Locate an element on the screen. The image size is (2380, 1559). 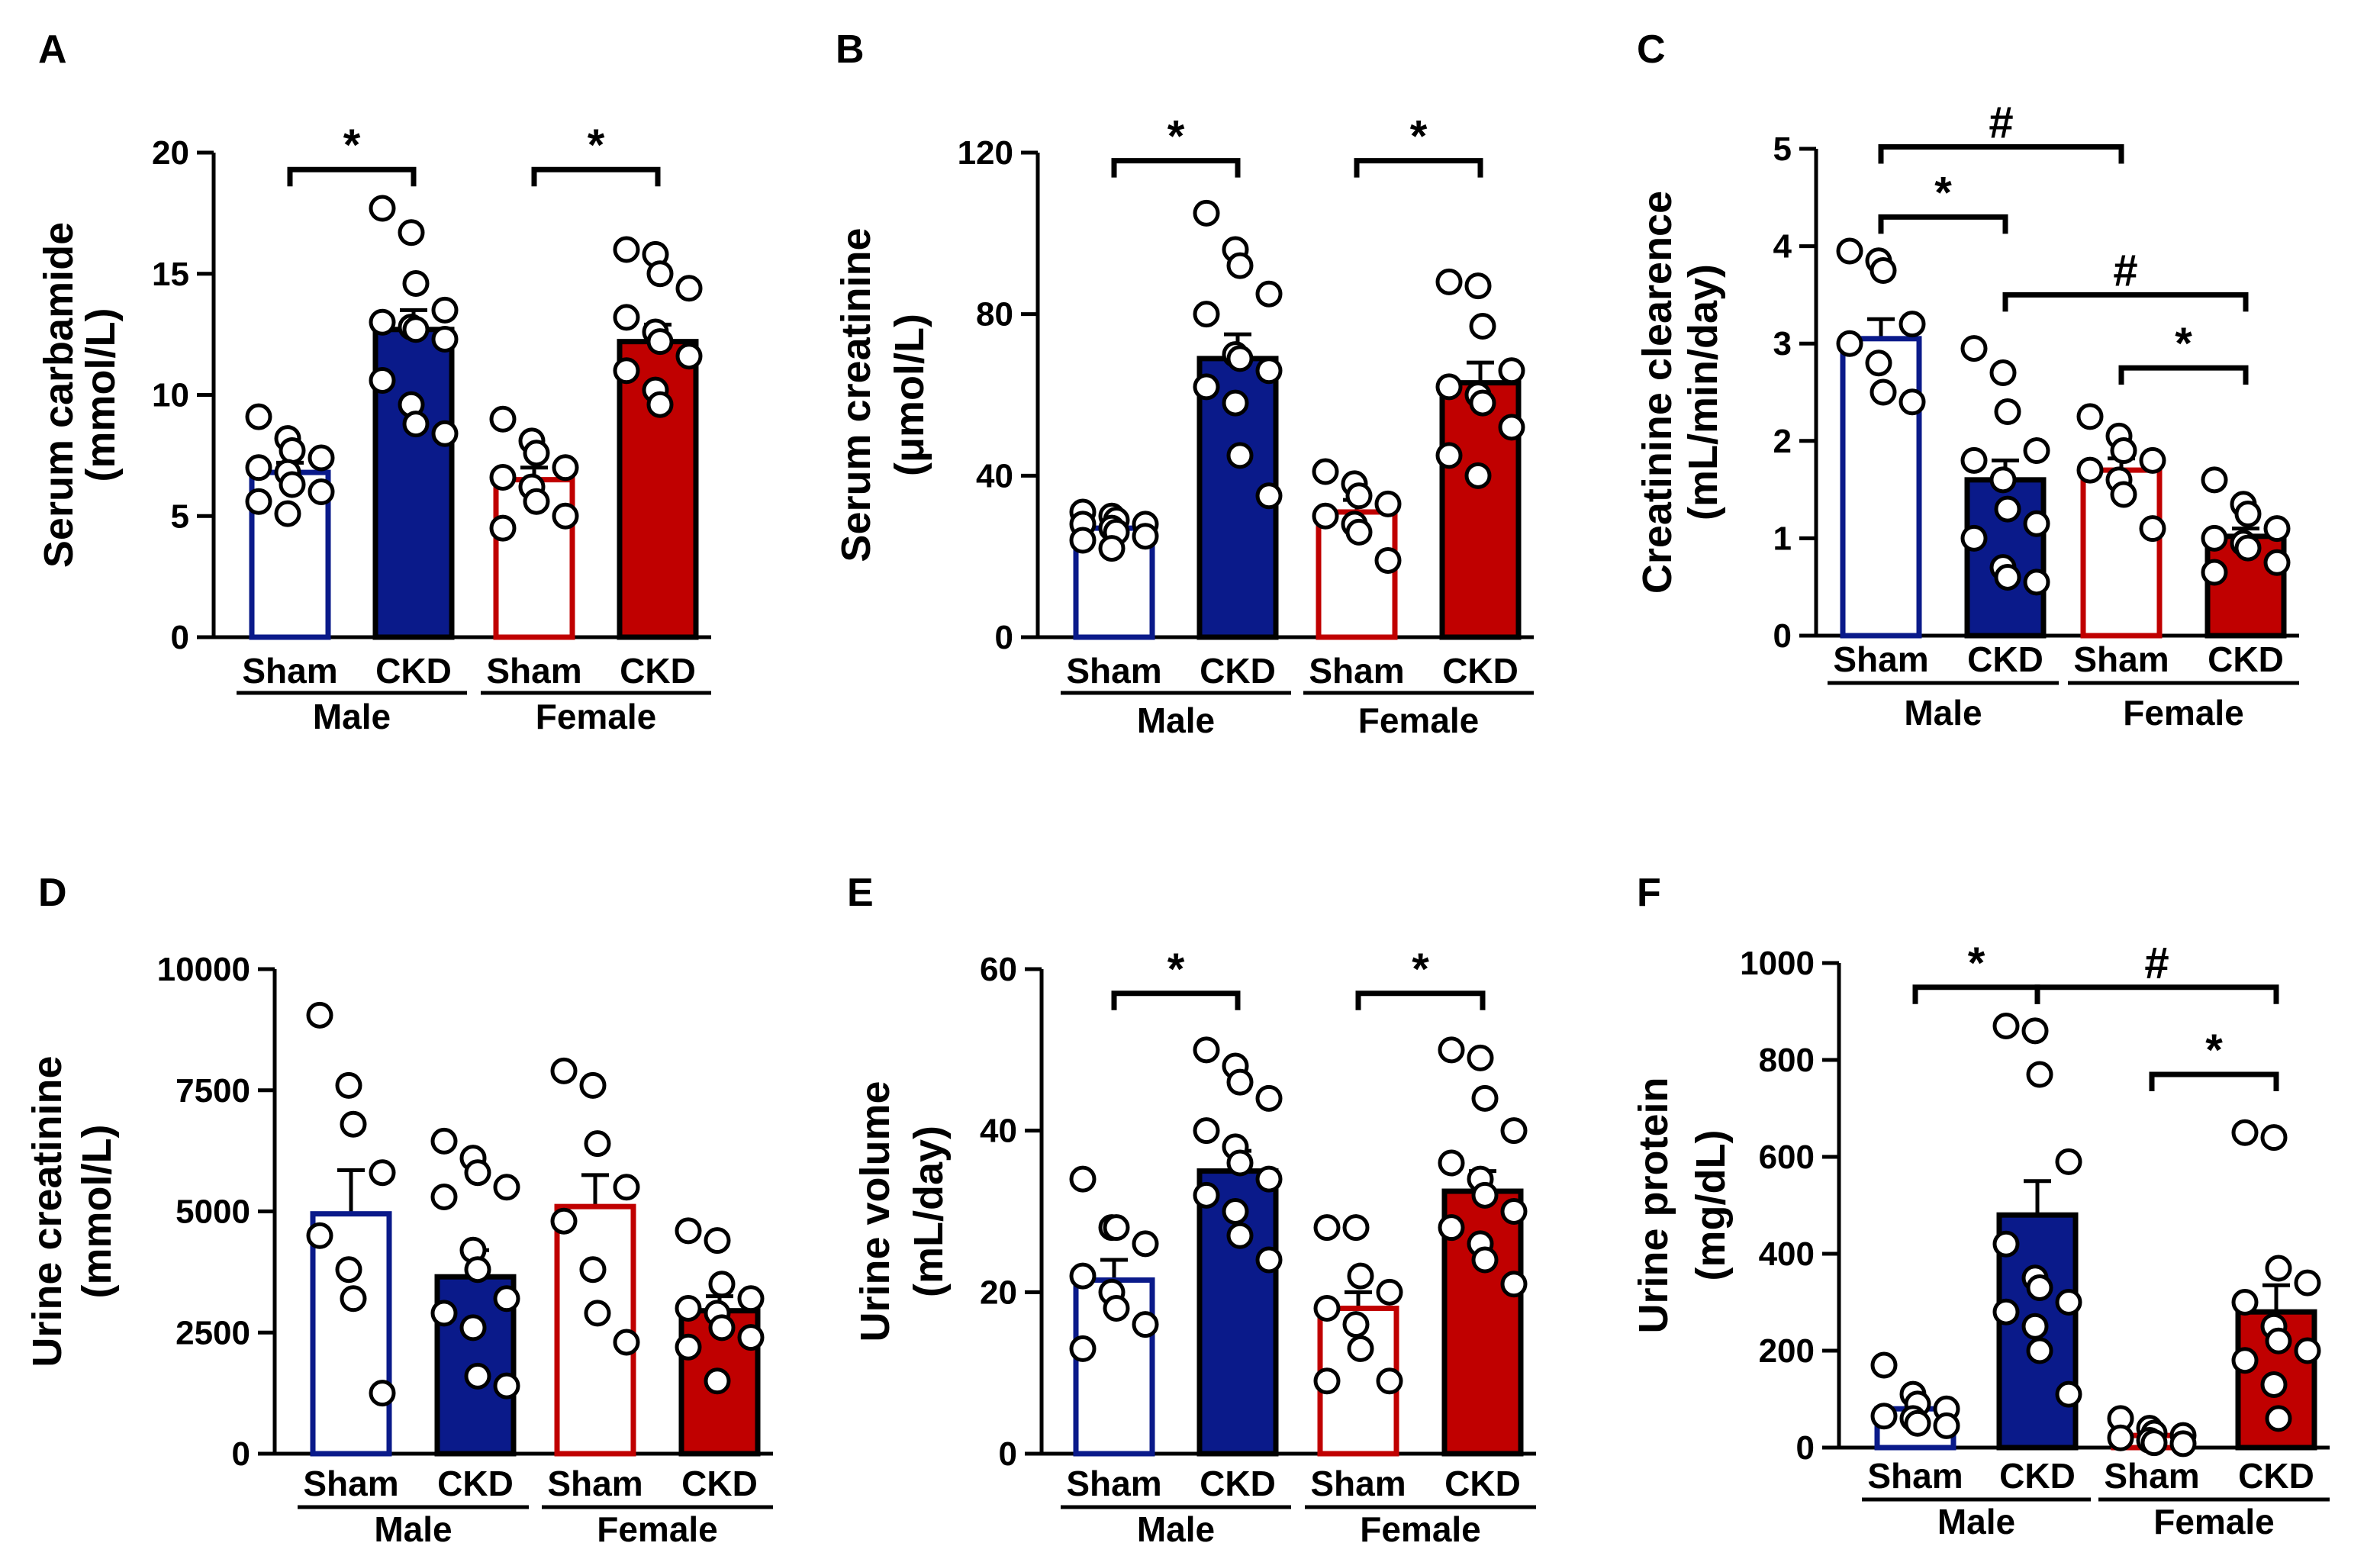
y-tick-label: 5000 is located at coordinates (213, 1212).